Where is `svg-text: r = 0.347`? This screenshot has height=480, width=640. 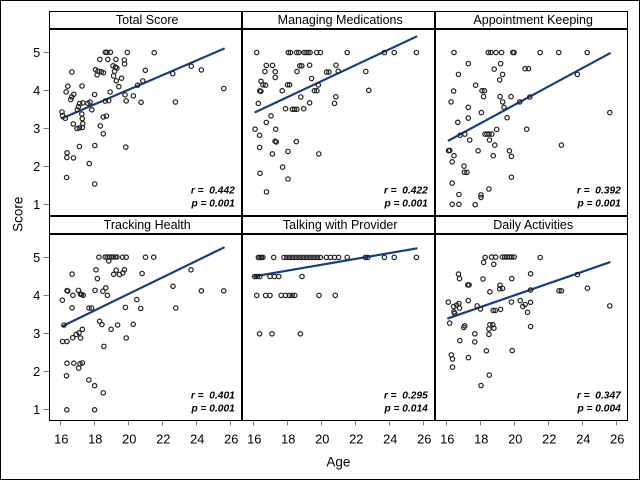
svg-text: r = 0.347 is located at coordinates (599, 395).